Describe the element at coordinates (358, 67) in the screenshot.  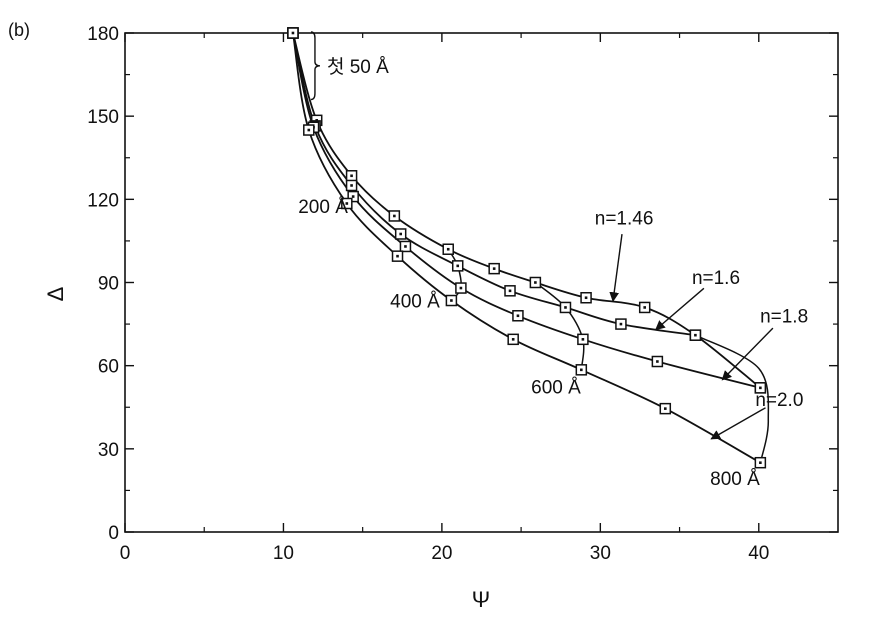
I see `bracket-label: 첫 50 Å` at that location.